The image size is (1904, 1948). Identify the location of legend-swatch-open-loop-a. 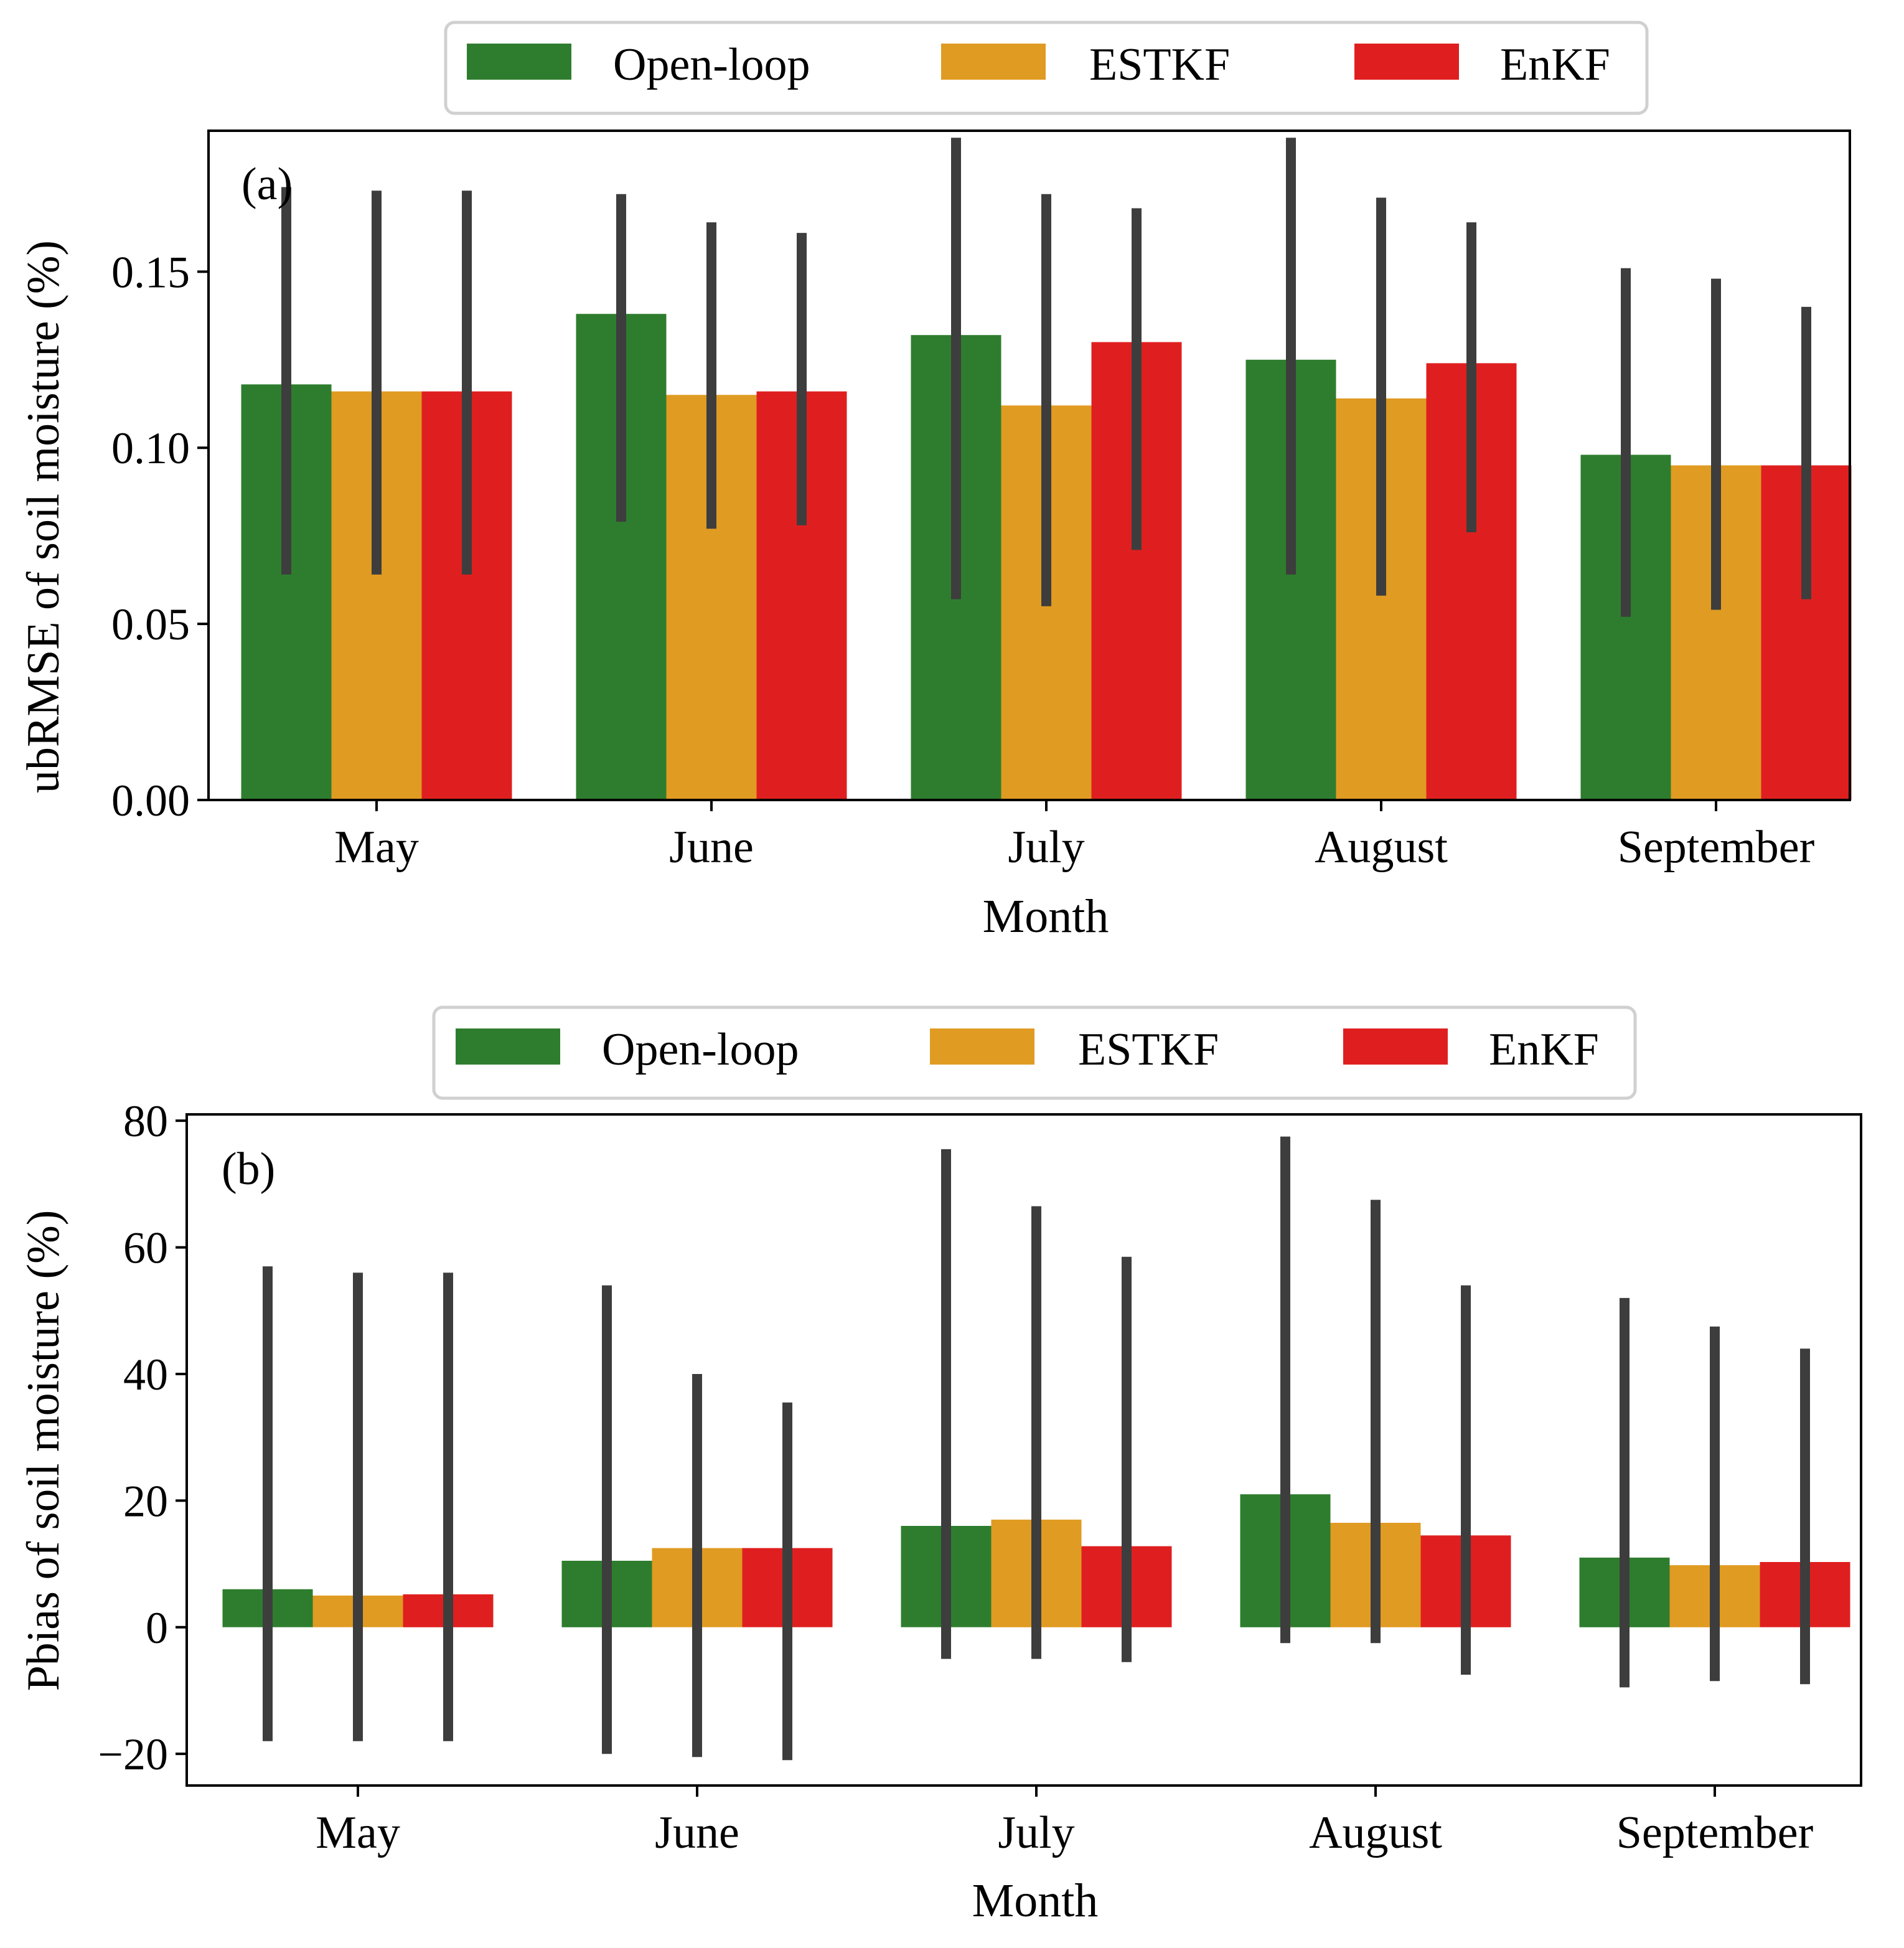
(519, 62).